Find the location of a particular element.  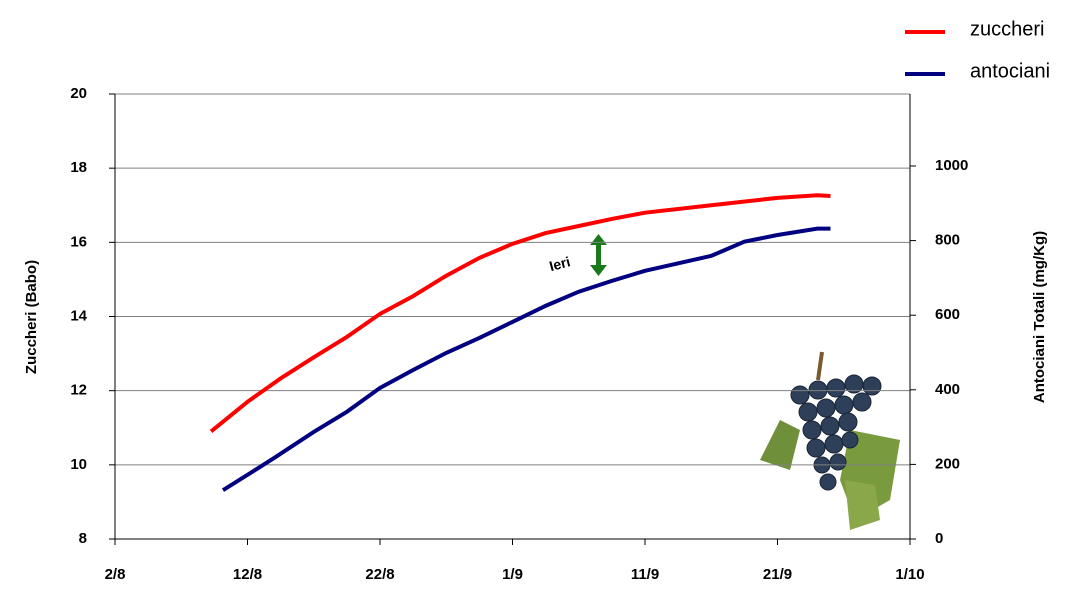

y2-tick-label: 1000 is located at coordinates (951, 165).